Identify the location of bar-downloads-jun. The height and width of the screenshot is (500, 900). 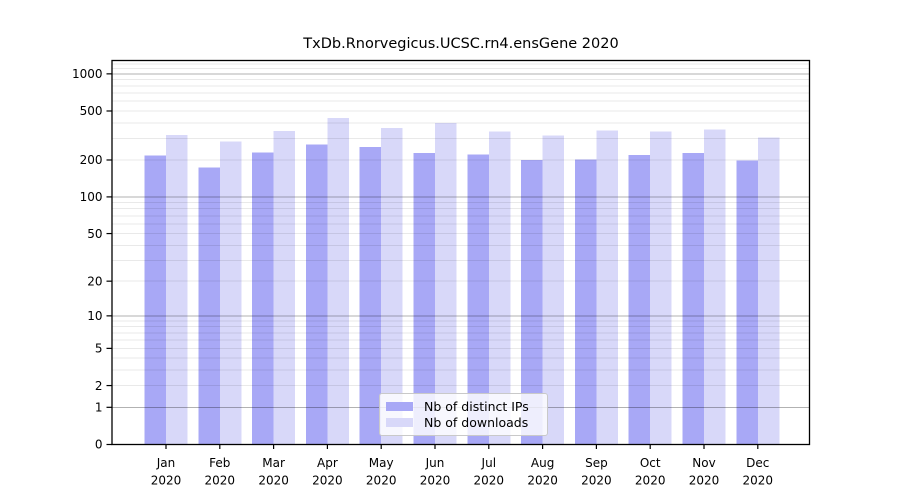
(446, 283).